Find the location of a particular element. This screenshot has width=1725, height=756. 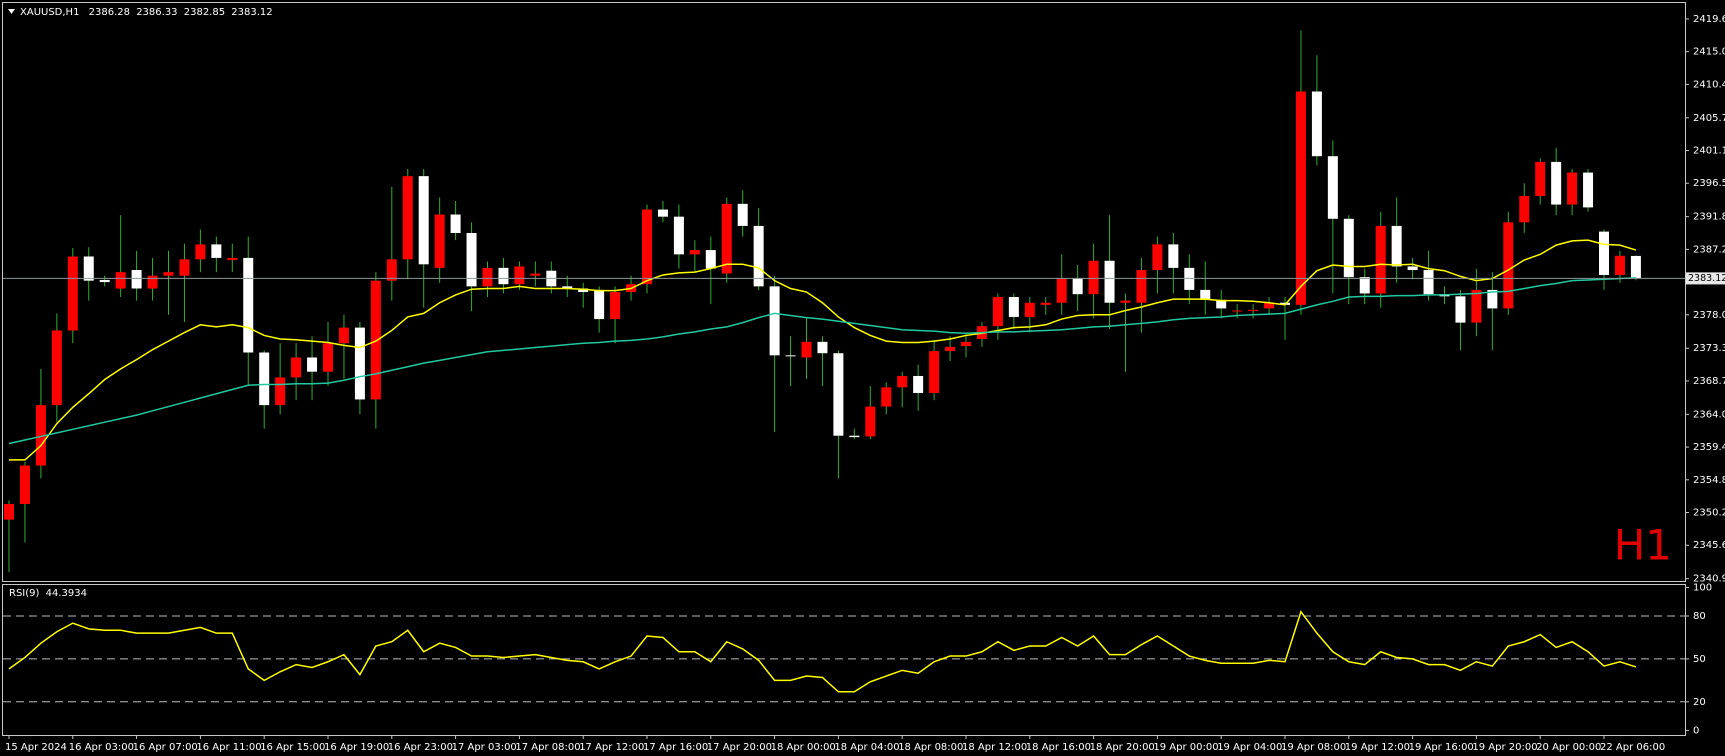

x-tick-label: 16 Apr 07:00 is located at coordinates (165, 747).